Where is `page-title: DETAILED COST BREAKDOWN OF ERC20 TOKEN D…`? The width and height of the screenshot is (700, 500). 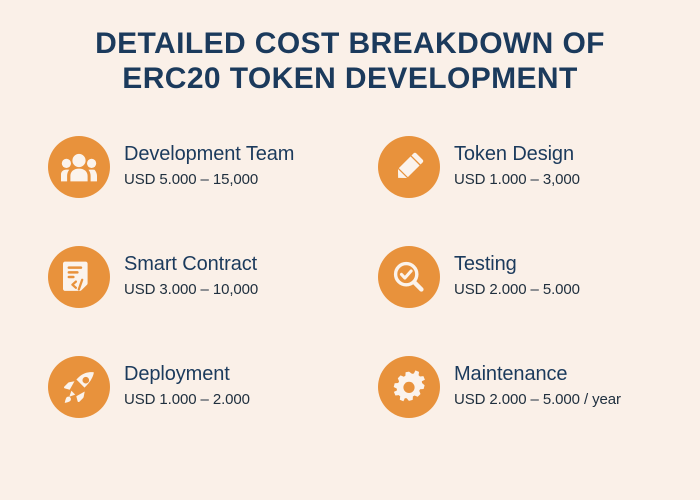 page-title: DETAILED COST BREAKDOWN OF ERC20 TOKEN D… is located at coordinates (350, 61).